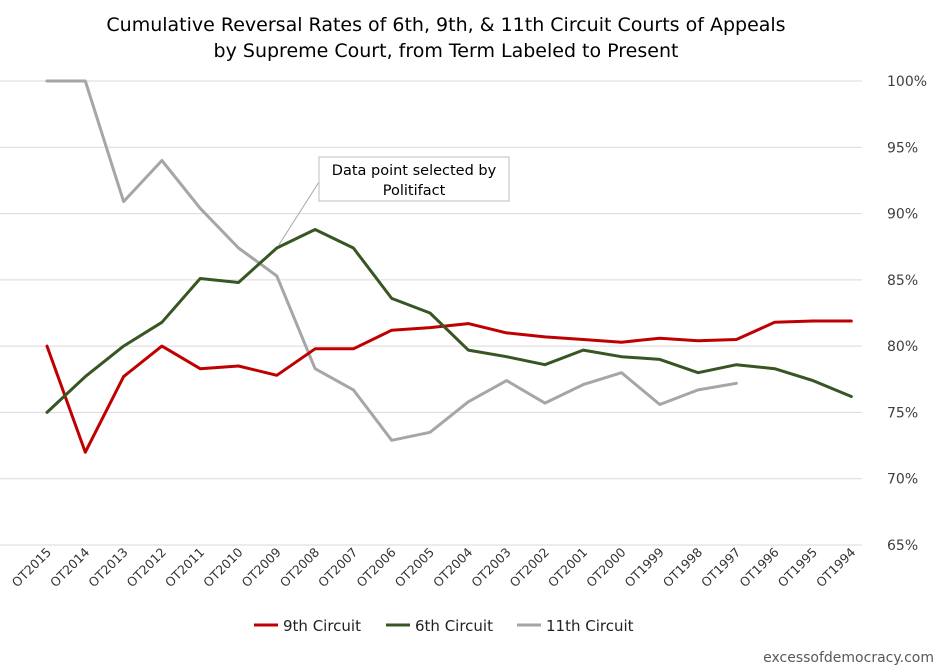 The height and width of the screenshot is (670, 945). I want to click on y-tick-label: 90%, so click(902, 215).